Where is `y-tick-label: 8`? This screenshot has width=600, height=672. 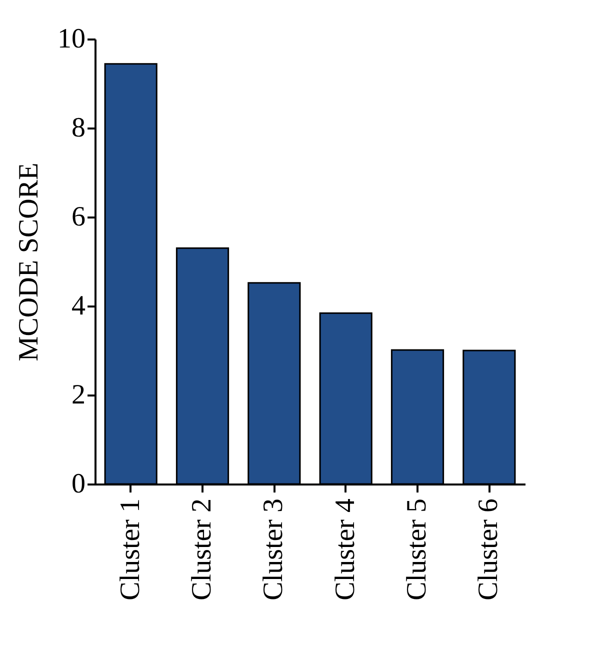
y-tick-label: 8 is located at coordinates (79, 128).